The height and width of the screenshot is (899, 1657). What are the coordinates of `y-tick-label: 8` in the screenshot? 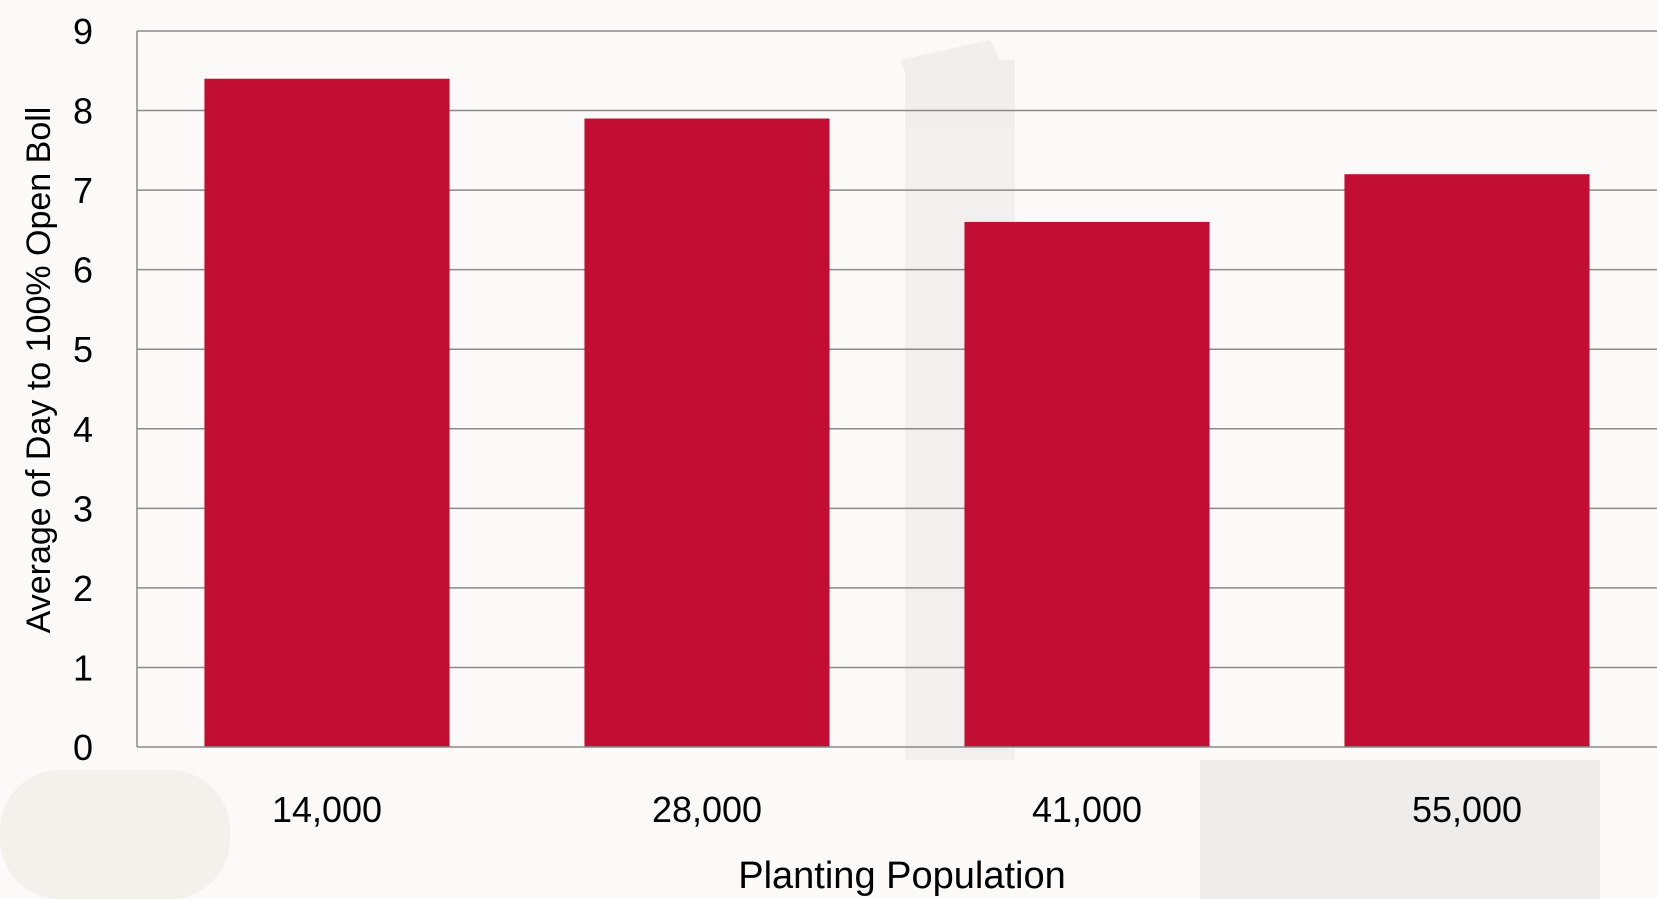 It's located at (83, 111).